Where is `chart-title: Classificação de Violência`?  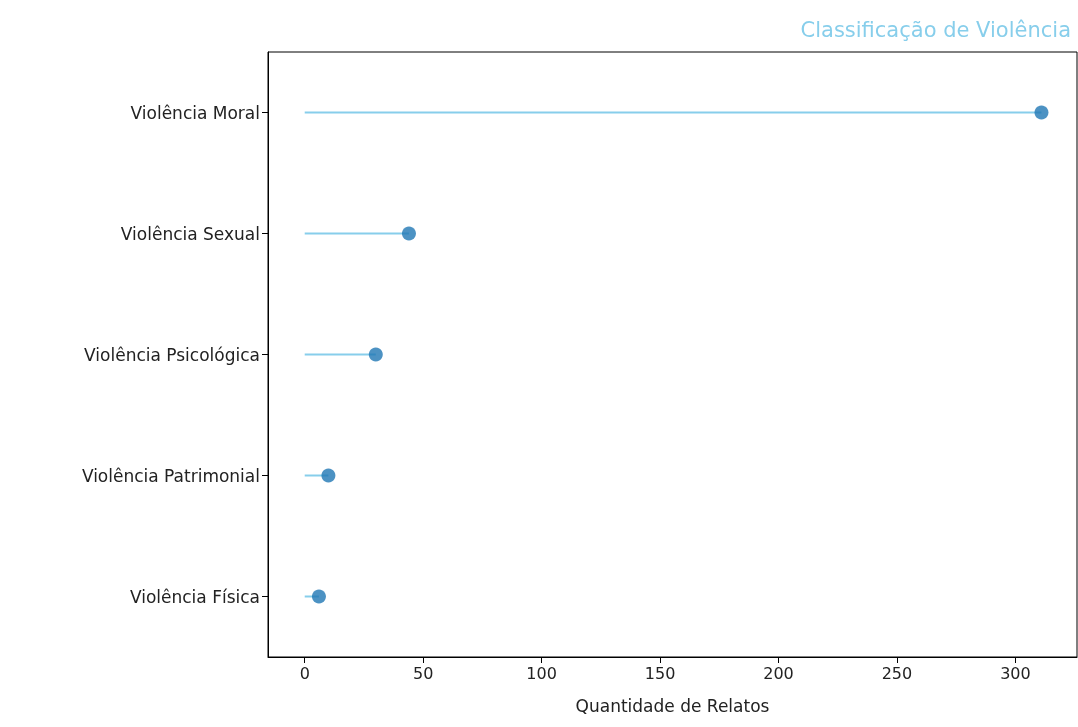
chart-title: Classificação de Violência is located at coordinates (936, 29).